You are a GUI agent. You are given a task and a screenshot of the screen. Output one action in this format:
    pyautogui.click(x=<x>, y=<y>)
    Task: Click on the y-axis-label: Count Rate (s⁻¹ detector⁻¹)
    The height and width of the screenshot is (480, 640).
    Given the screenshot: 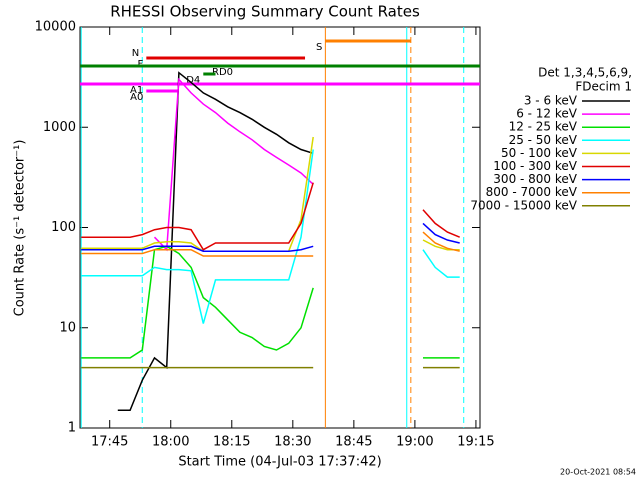 What is the action you would take?
    pyautogui.click(x=20, y=228)
    